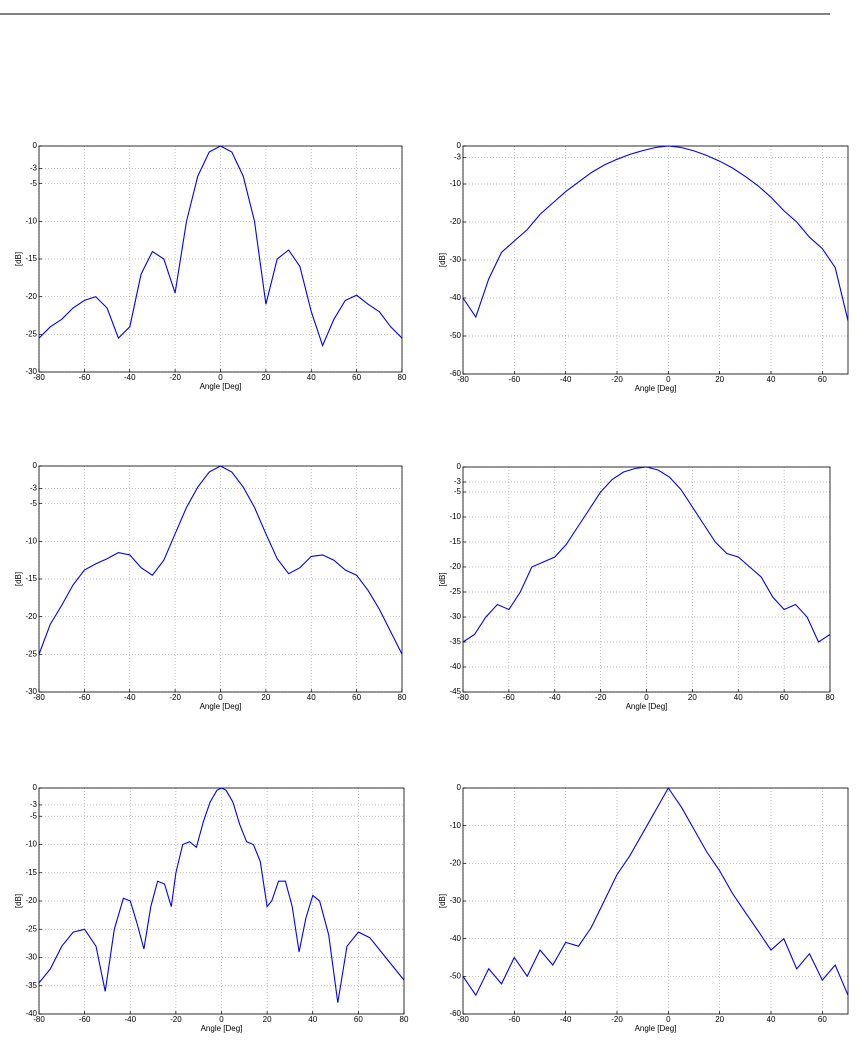  I want to click on y-tick-label: -50, so click(455, 975).